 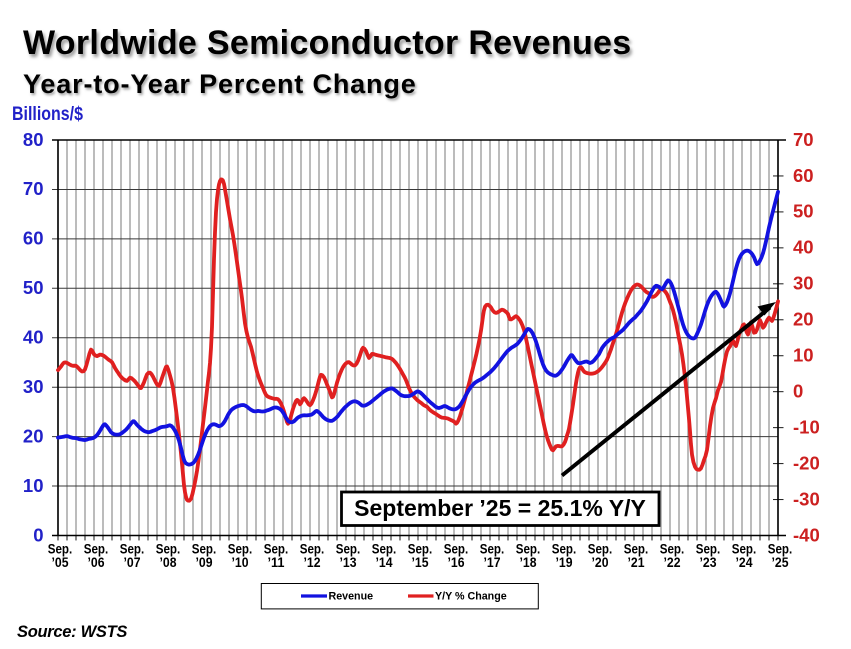 What do you see at coordinates (600, 562) in the screenshot?
I see `svg-text: ’20` at bounding box center [600, 562].